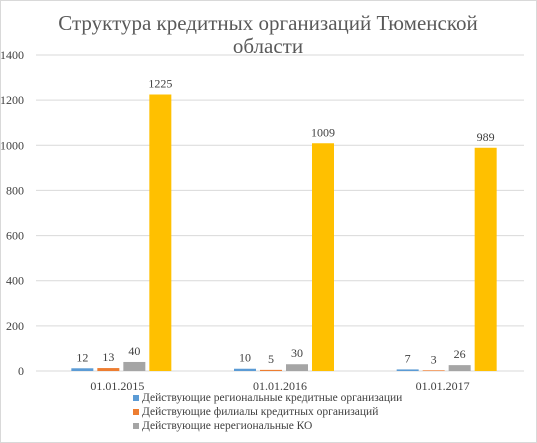 The image size is (537, 443). What do you see at coordinates (108, 357) in the screenshot?
I see `data-label: 13` at bounding box center [108, 357].